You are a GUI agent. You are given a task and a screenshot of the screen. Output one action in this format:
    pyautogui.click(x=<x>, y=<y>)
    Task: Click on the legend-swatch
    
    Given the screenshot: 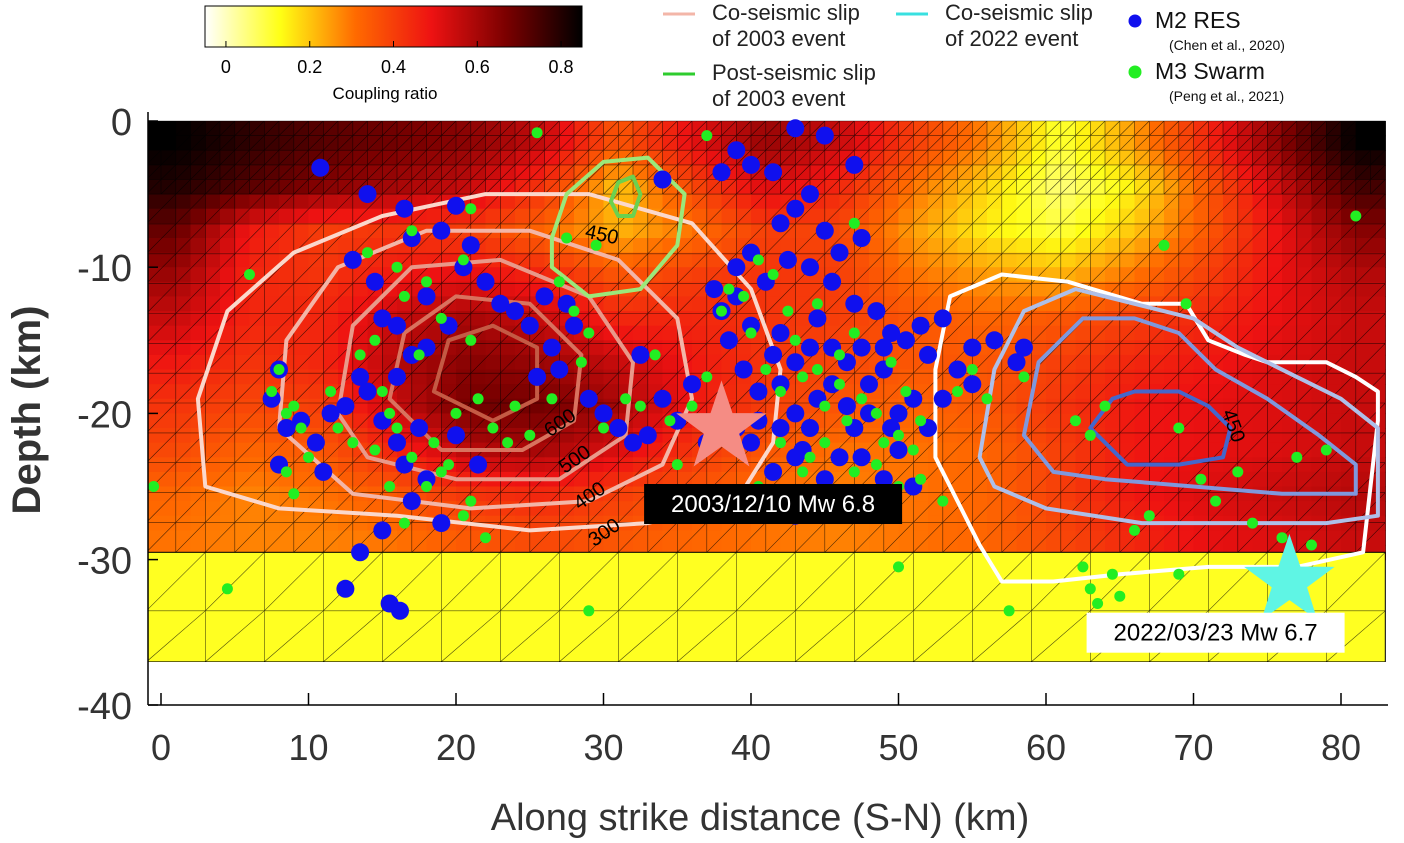 What is the action you would take?
    pyautogui.click(x=1135, y=21)
    